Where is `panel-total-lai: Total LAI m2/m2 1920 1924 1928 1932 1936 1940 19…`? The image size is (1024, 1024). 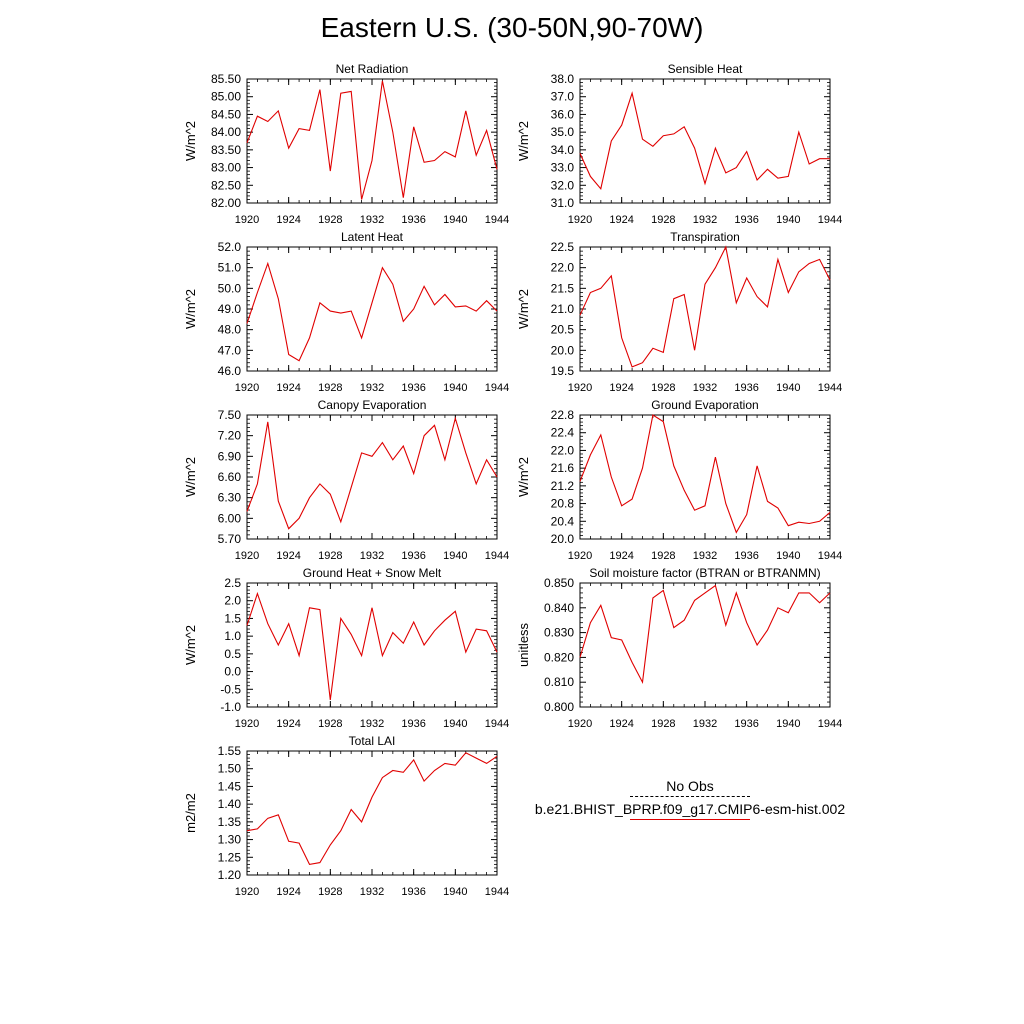 panel-total-lai: Total LAI m2/m2 1920 1924 1928 1932 1936 1940 19… is located at coordinates (346, 816).